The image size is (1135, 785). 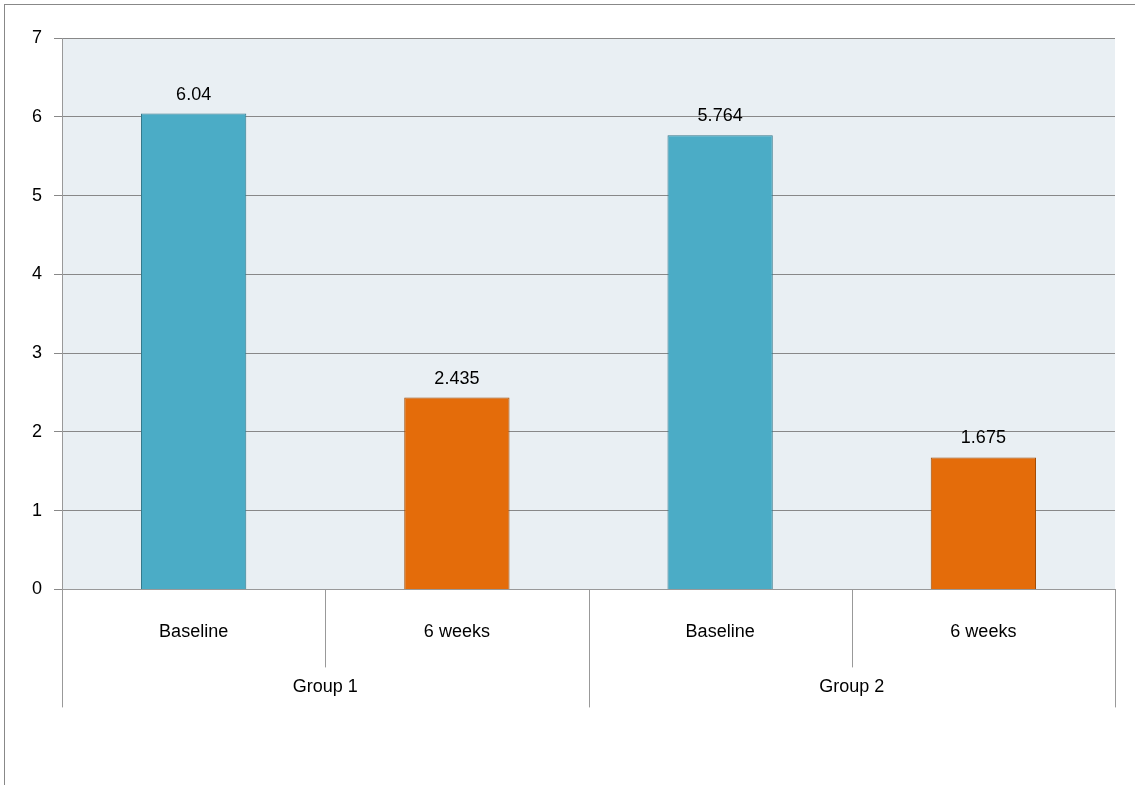 I want to click on y-tick-label: 4, so click(x=37, y=273).